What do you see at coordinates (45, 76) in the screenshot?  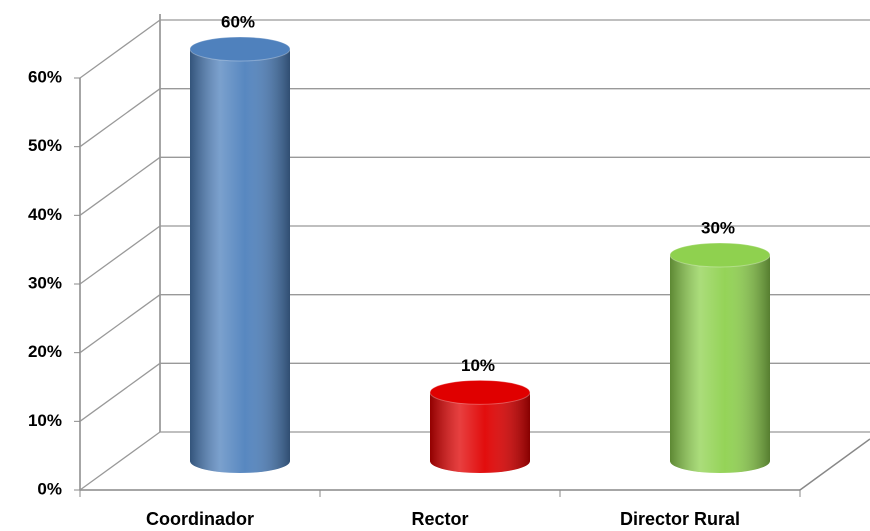 I see `y-tick-label: 60%` at bounding box center [45, 76].